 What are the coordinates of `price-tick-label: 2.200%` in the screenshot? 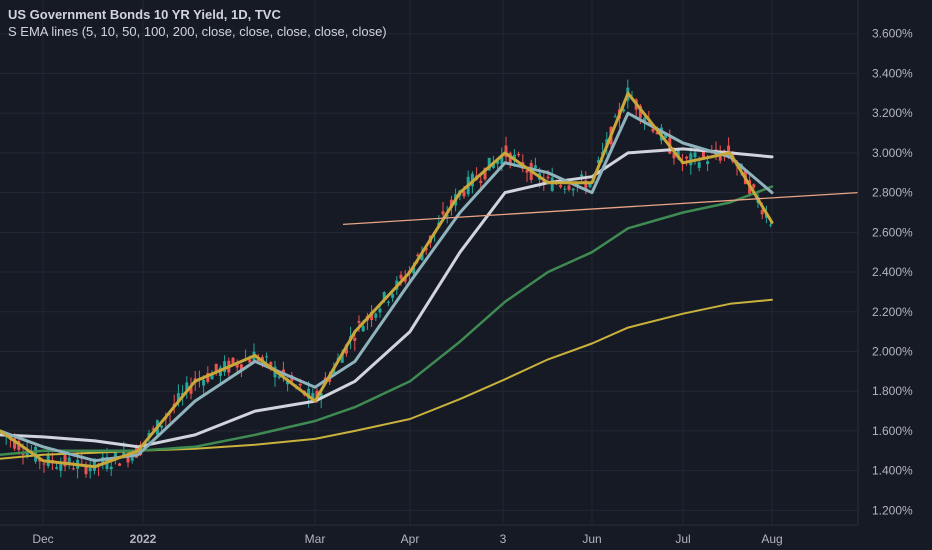 It's located at (892, 312).